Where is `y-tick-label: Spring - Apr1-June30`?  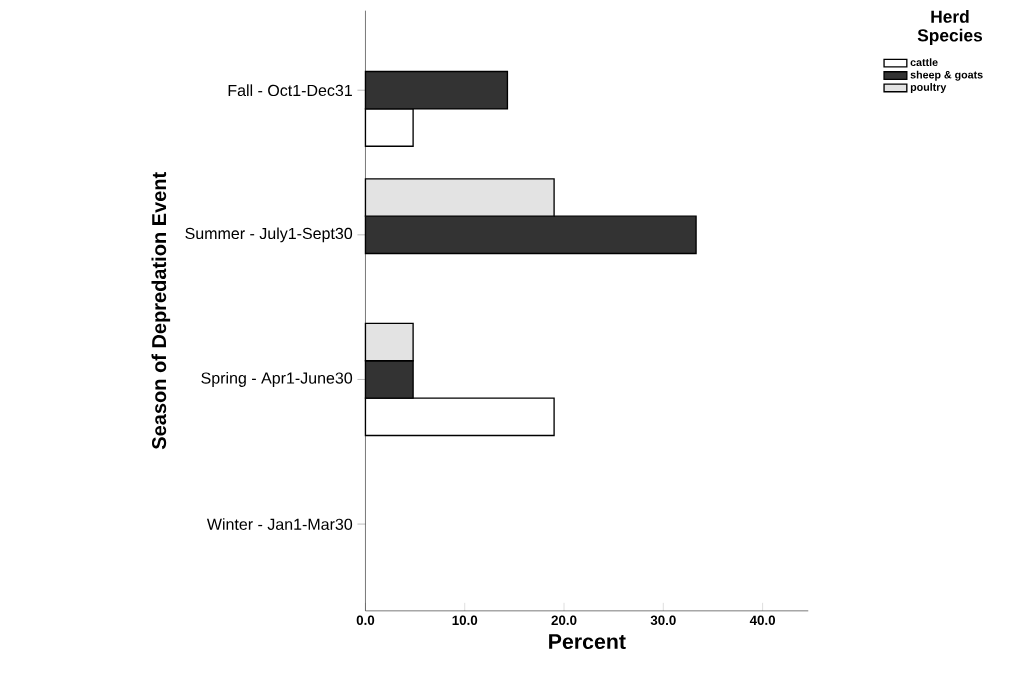 y-tick-label: Spring - Apr1-June30 is located at coordinates (277, 380).